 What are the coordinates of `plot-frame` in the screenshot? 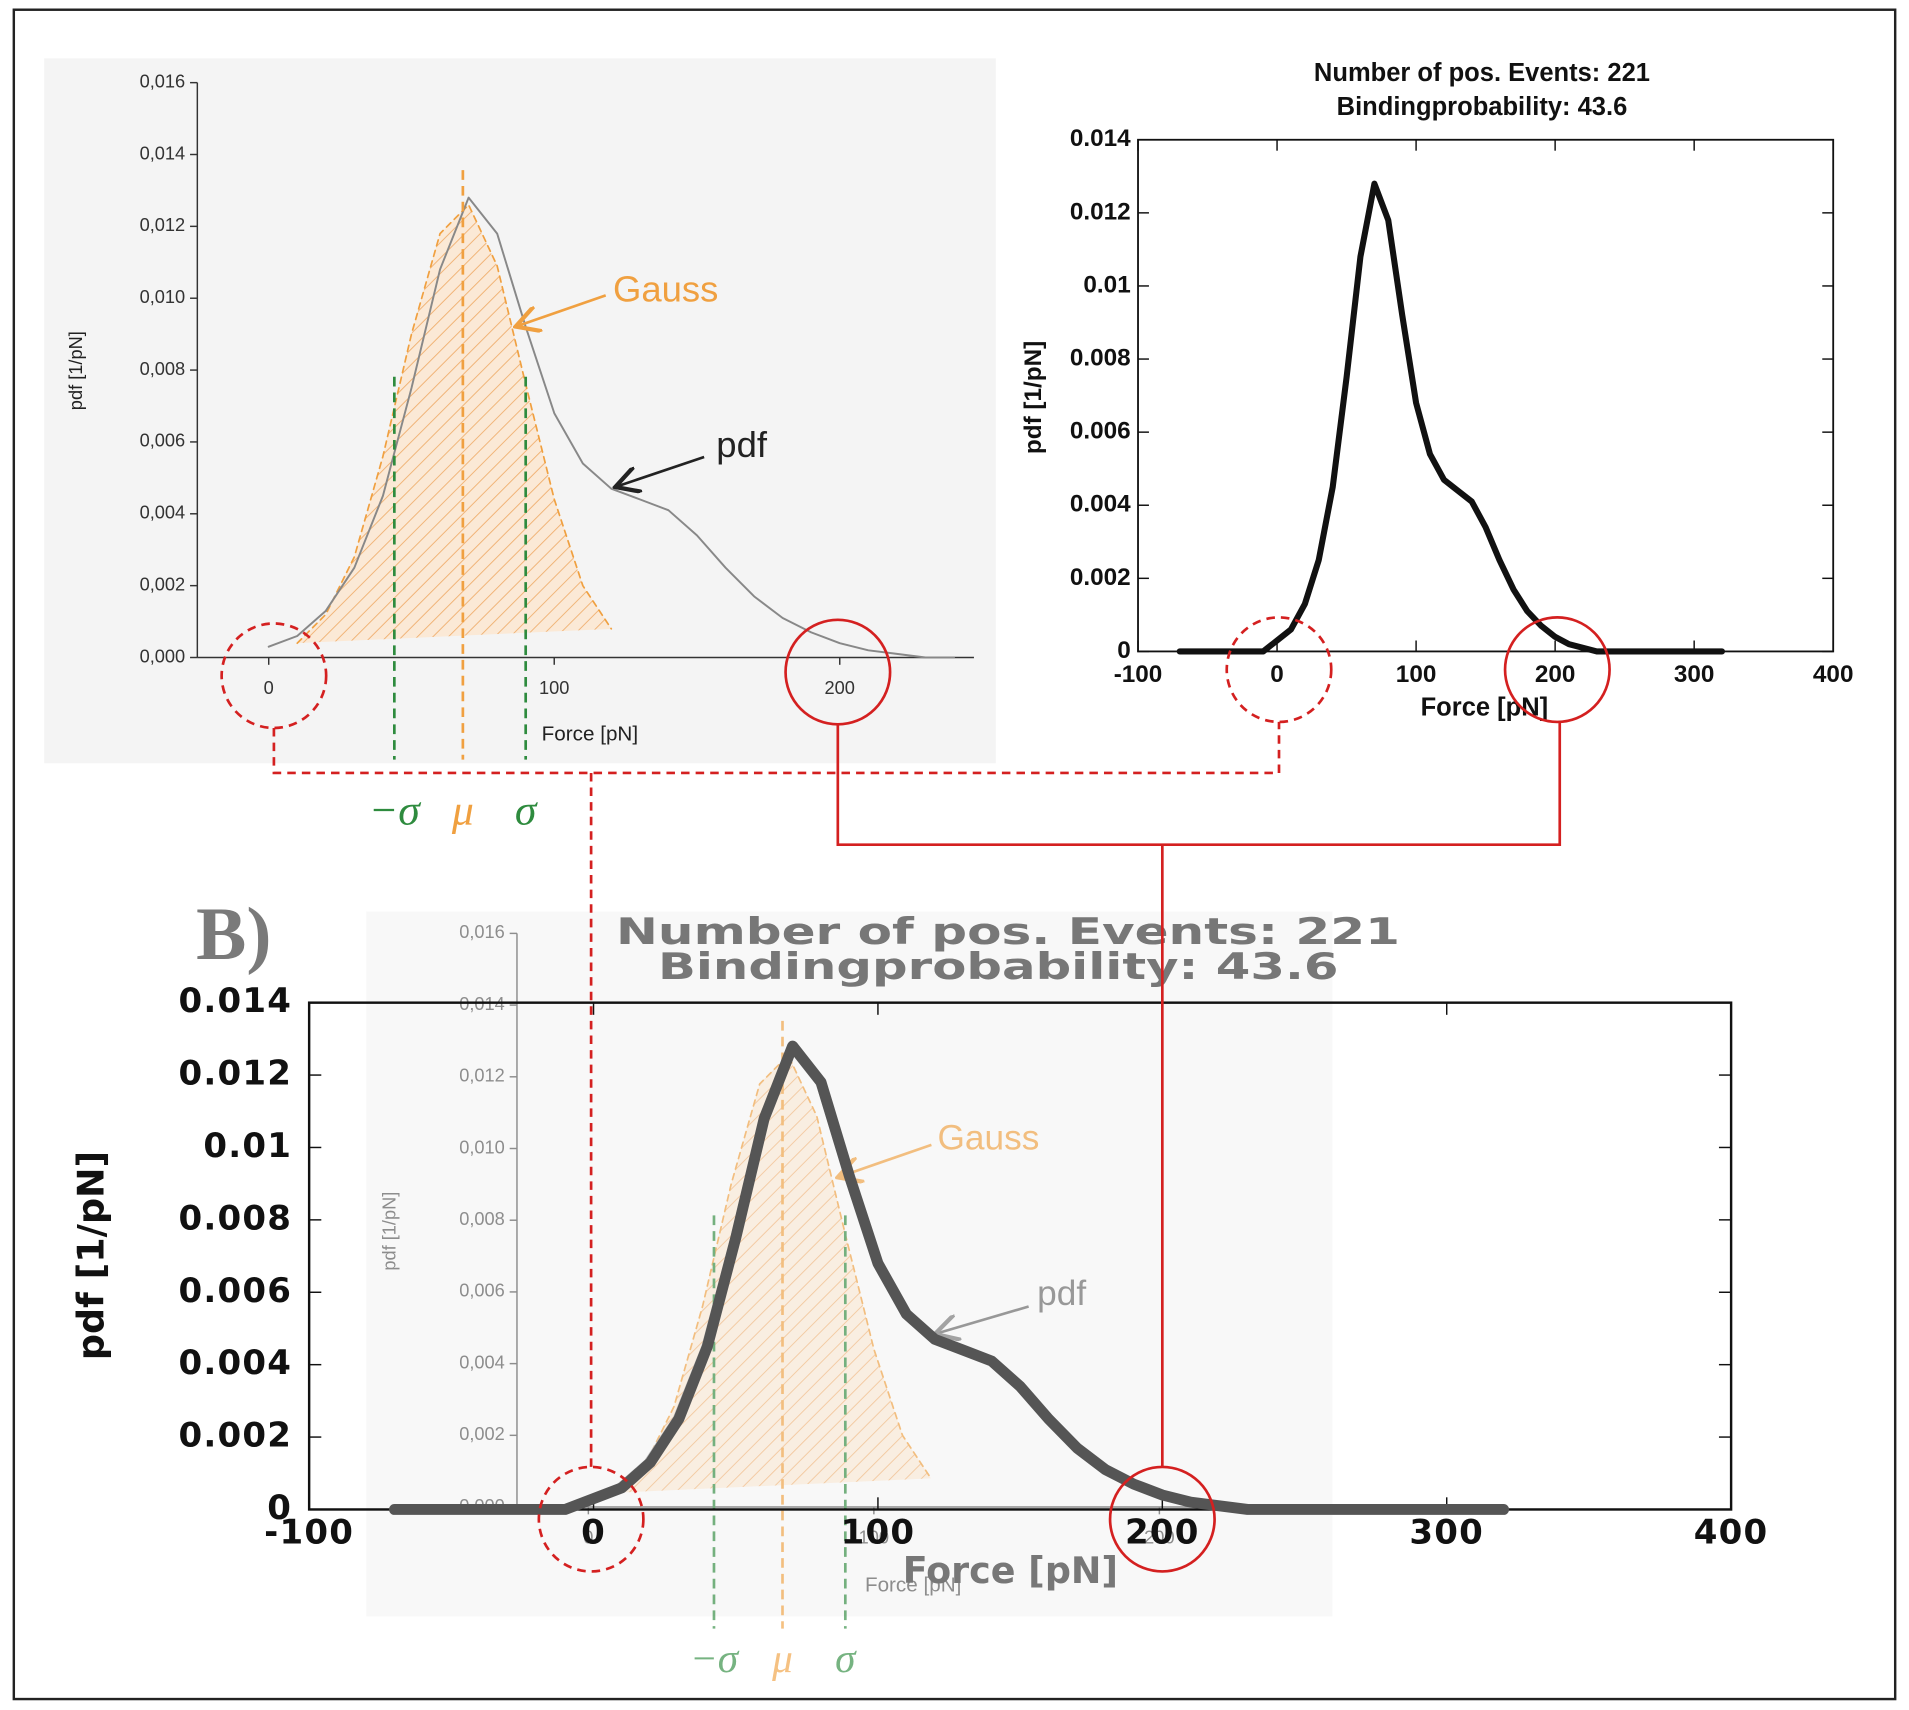 It's located at (1486, 395).